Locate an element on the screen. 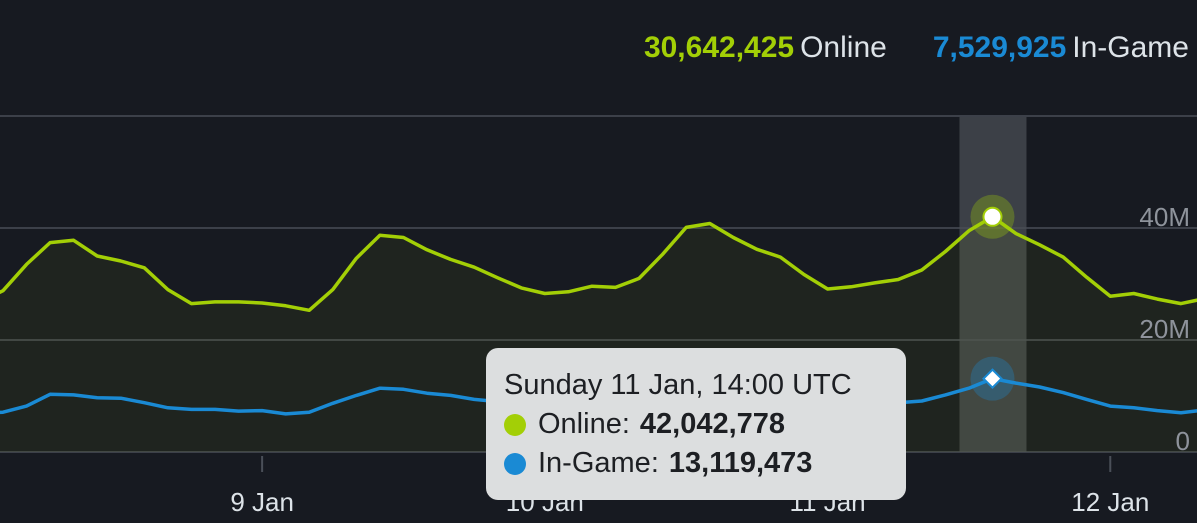 This screenshot has width=1197, height=523. tooltip-ingame-row: In-Game: 13,119,473 is located at coordinates (705, 463).